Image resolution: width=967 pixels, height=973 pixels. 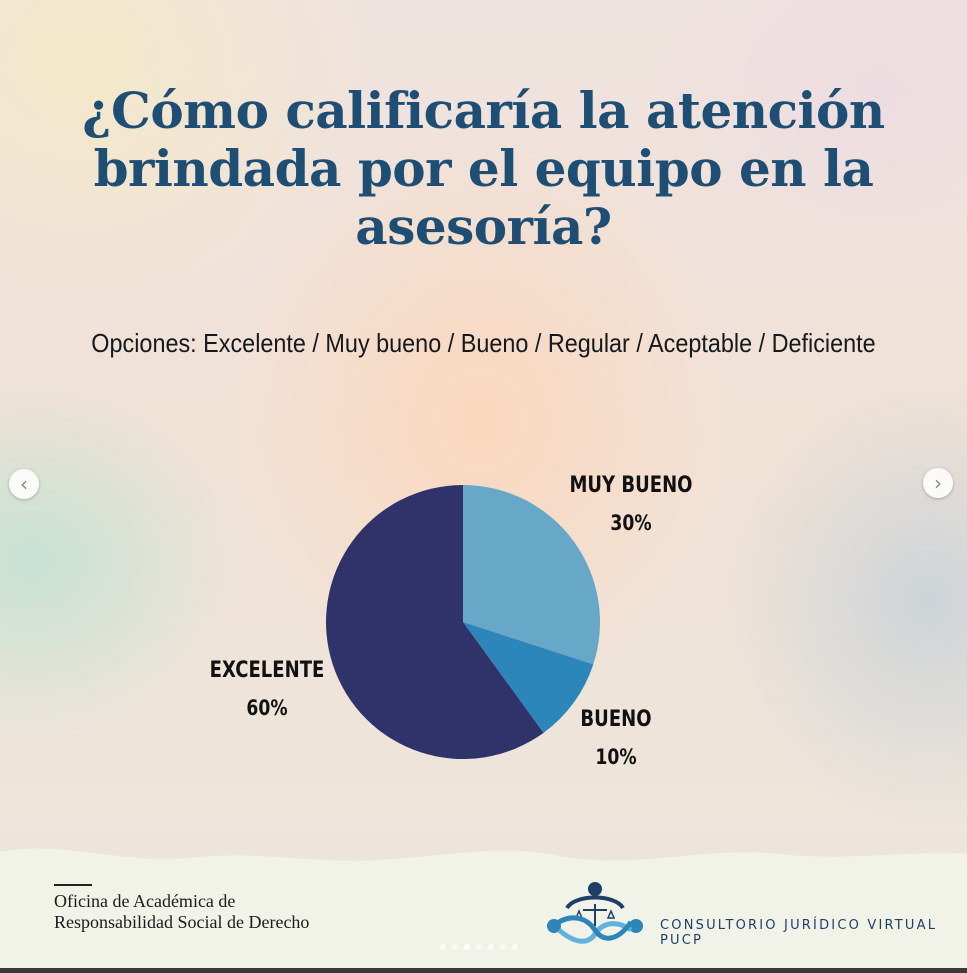 I want to click on previous-slide-button: ‹, so click(x=24, y=484).